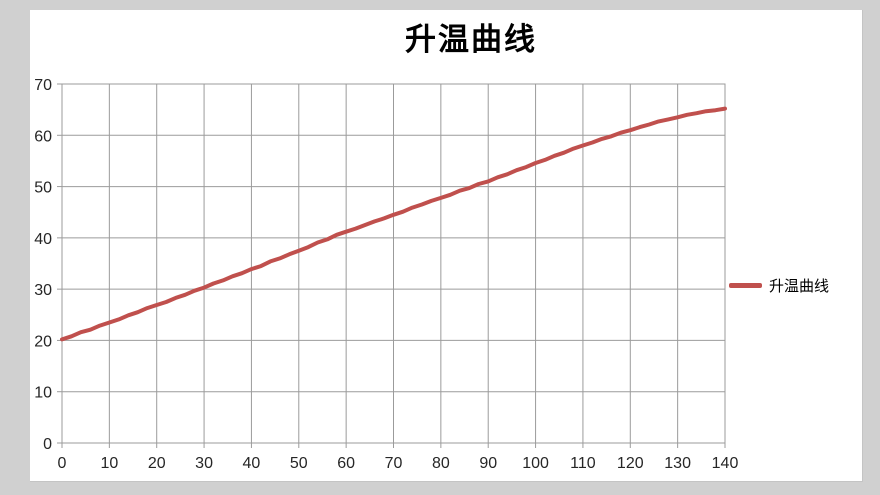 This screenshot has height=495, width=880. What do you see at coordinates (583, 463) in the screenshot?
I see `svg-text: 110` at bounding box center [583, 463].